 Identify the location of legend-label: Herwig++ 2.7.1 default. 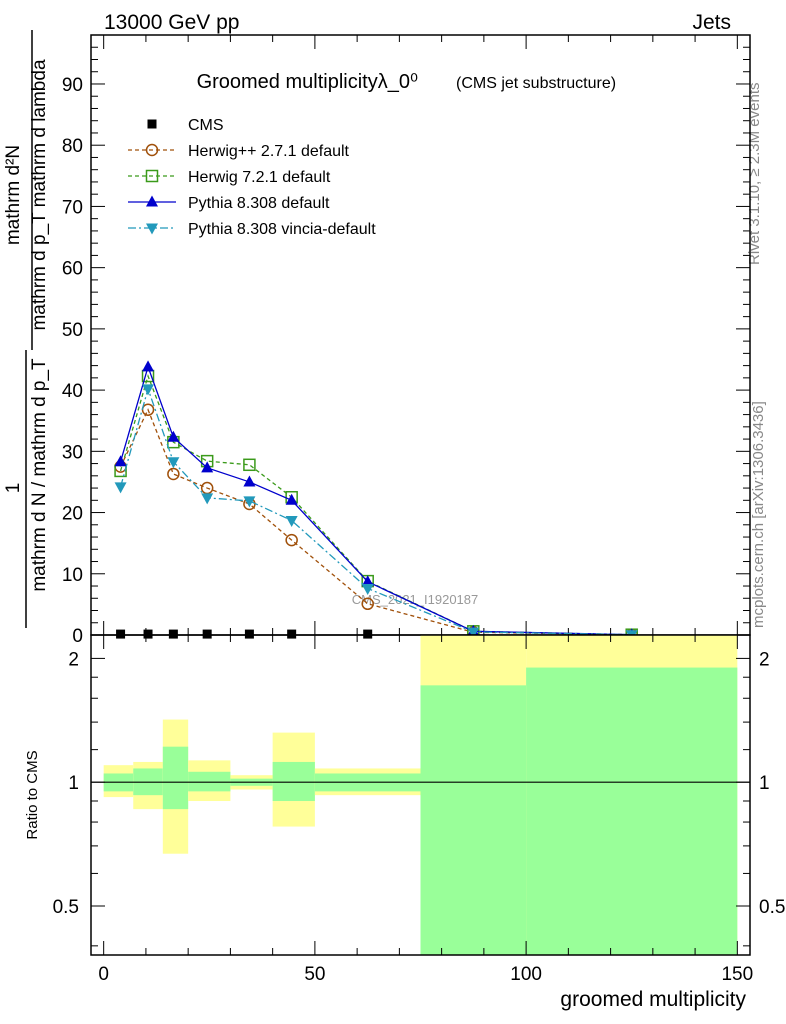
(269, 151).